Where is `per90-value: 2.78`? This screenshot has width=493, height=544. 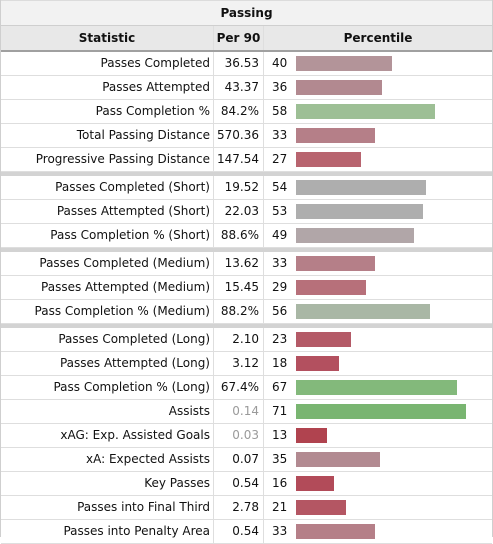 per90-value: 2.78 is located at coordinates (239, 507).